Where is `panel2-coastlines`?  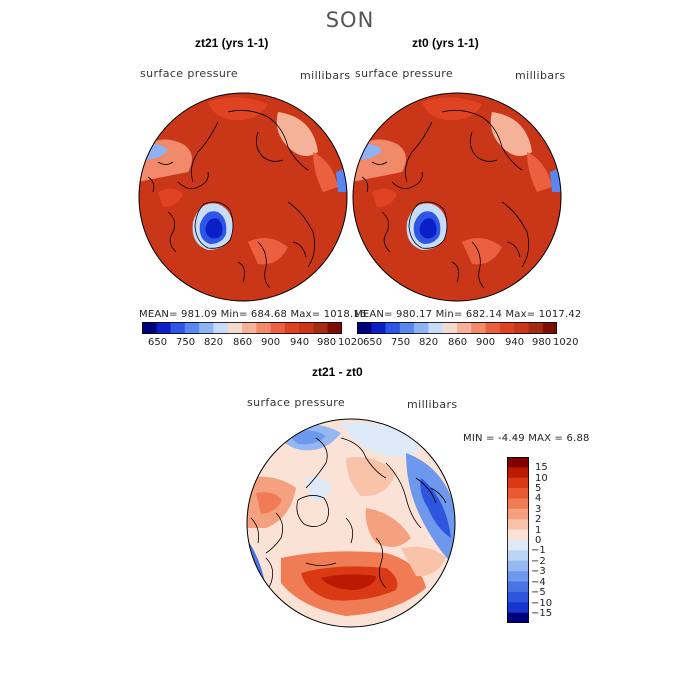
panel2-coastlines is located at coordinates (445, 199).